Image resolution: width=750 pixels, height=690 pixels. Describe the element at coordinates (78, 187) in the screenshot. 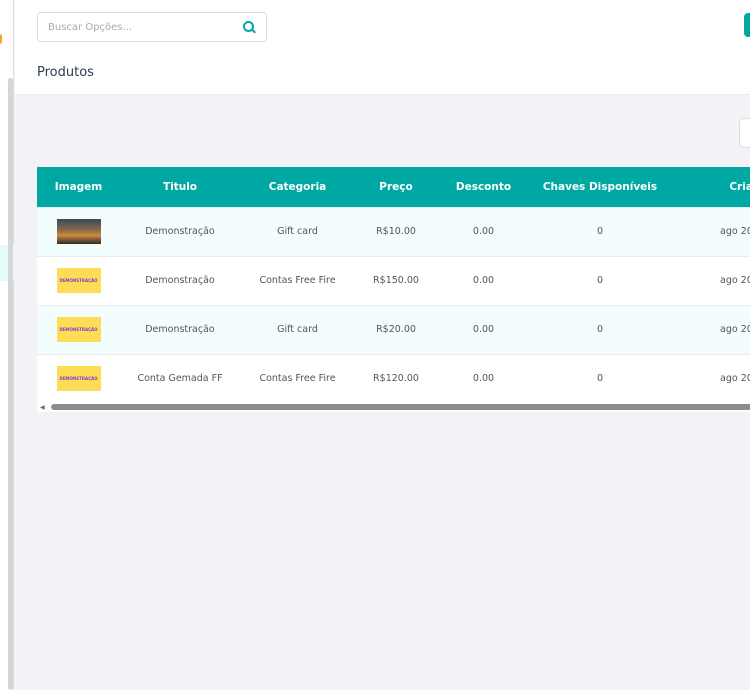

I see `column-header: Imagem` at that location.